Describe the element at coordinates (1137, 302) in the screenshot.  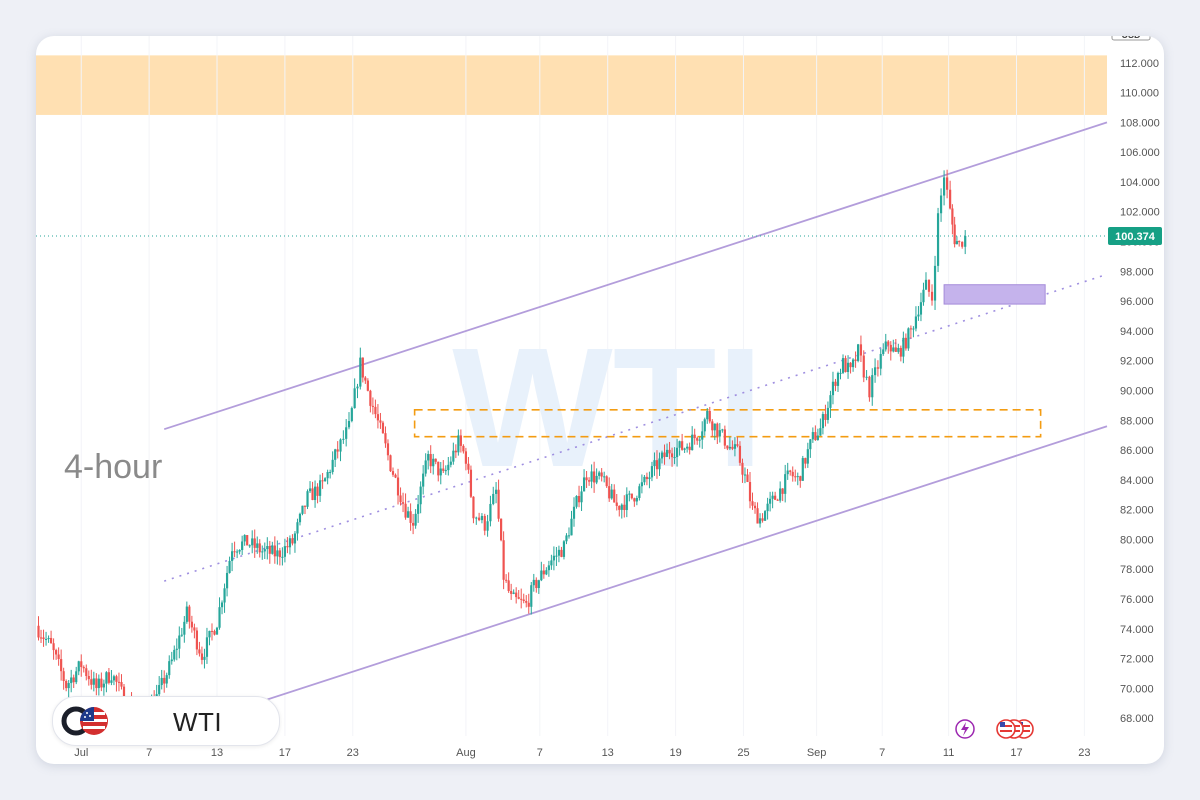
I see `y-tick-label: 96.000` at that location.